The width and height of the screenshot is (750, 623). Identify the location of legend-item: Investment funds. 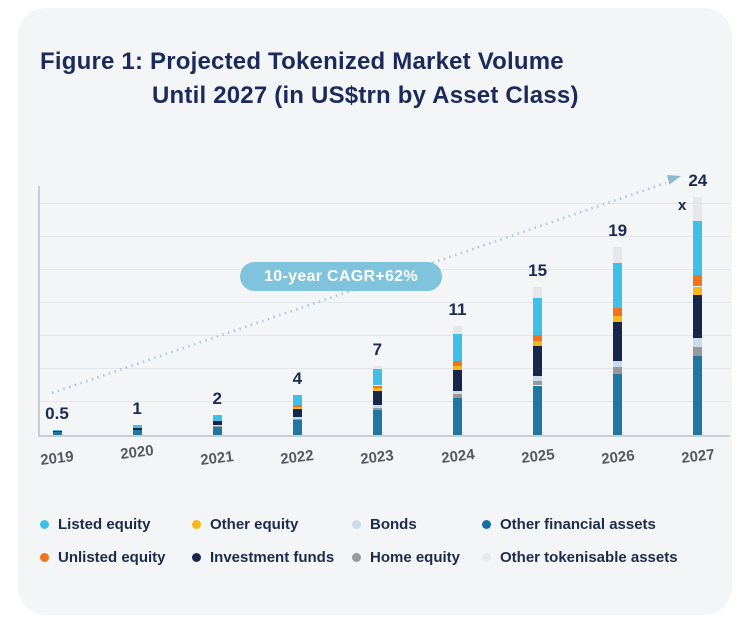
(263, 557).